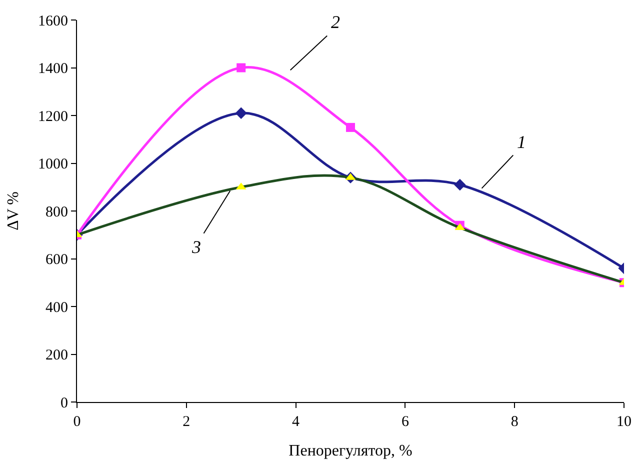 The width and height of the screenshot is (644, 468). What do you see at coordinates (624, 422) in the screenshot?
I see `x-tick-label: 10` at bounding box center [624, 422].